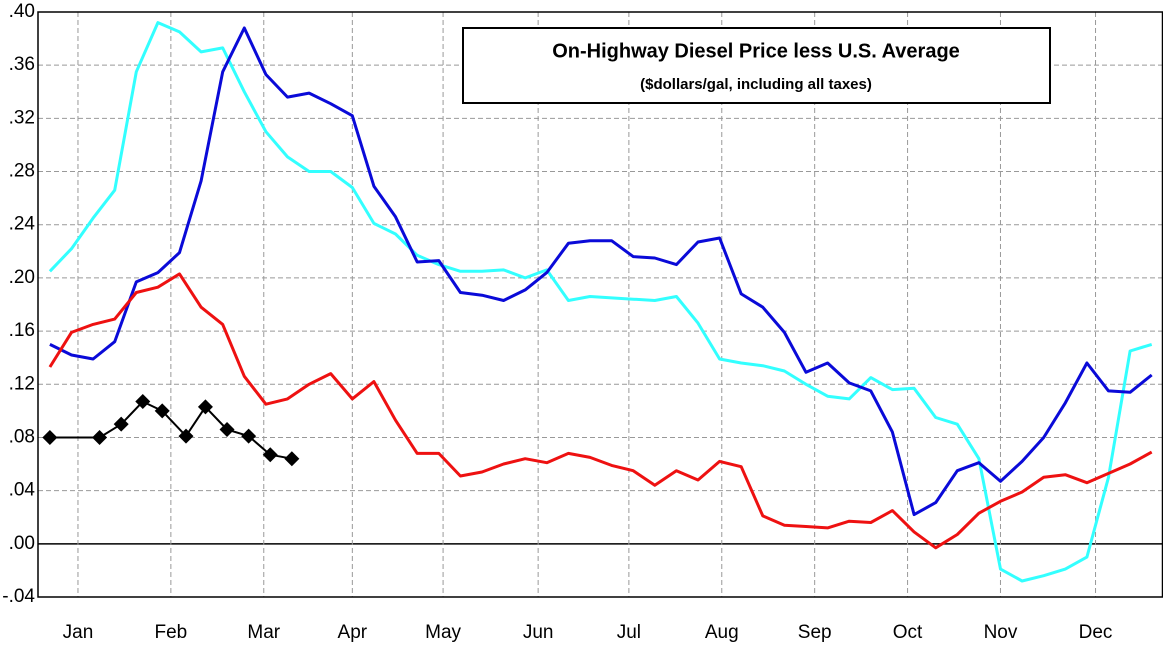  I want to click on x-tick-label: Sep, so click(815, 632).